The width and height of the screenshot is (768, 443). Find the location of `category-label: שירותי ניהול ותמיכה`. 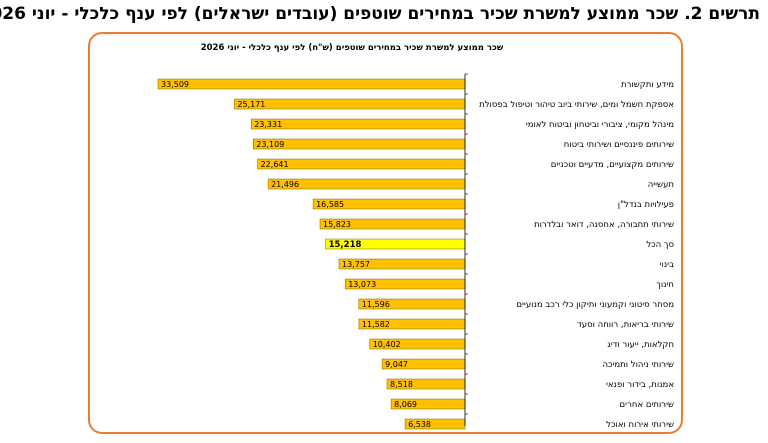

category-label: שירותי ניהול ותמיכה is located at coordinates (638, 365).